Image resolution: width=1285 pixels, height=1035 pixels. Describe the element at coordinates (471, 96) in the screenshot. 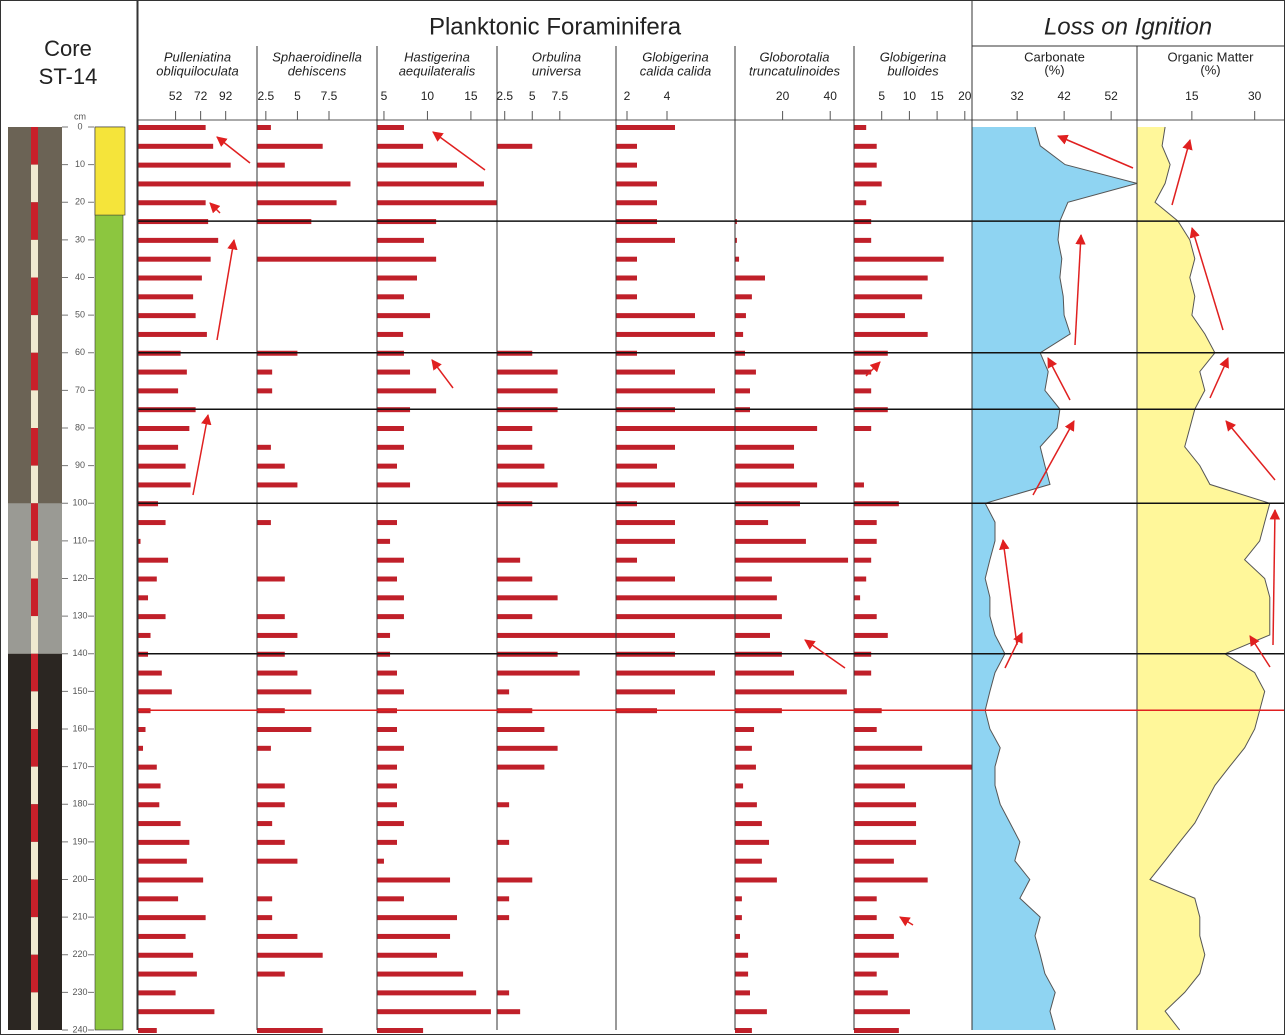

I see `x-tick-label: 15` at that location.